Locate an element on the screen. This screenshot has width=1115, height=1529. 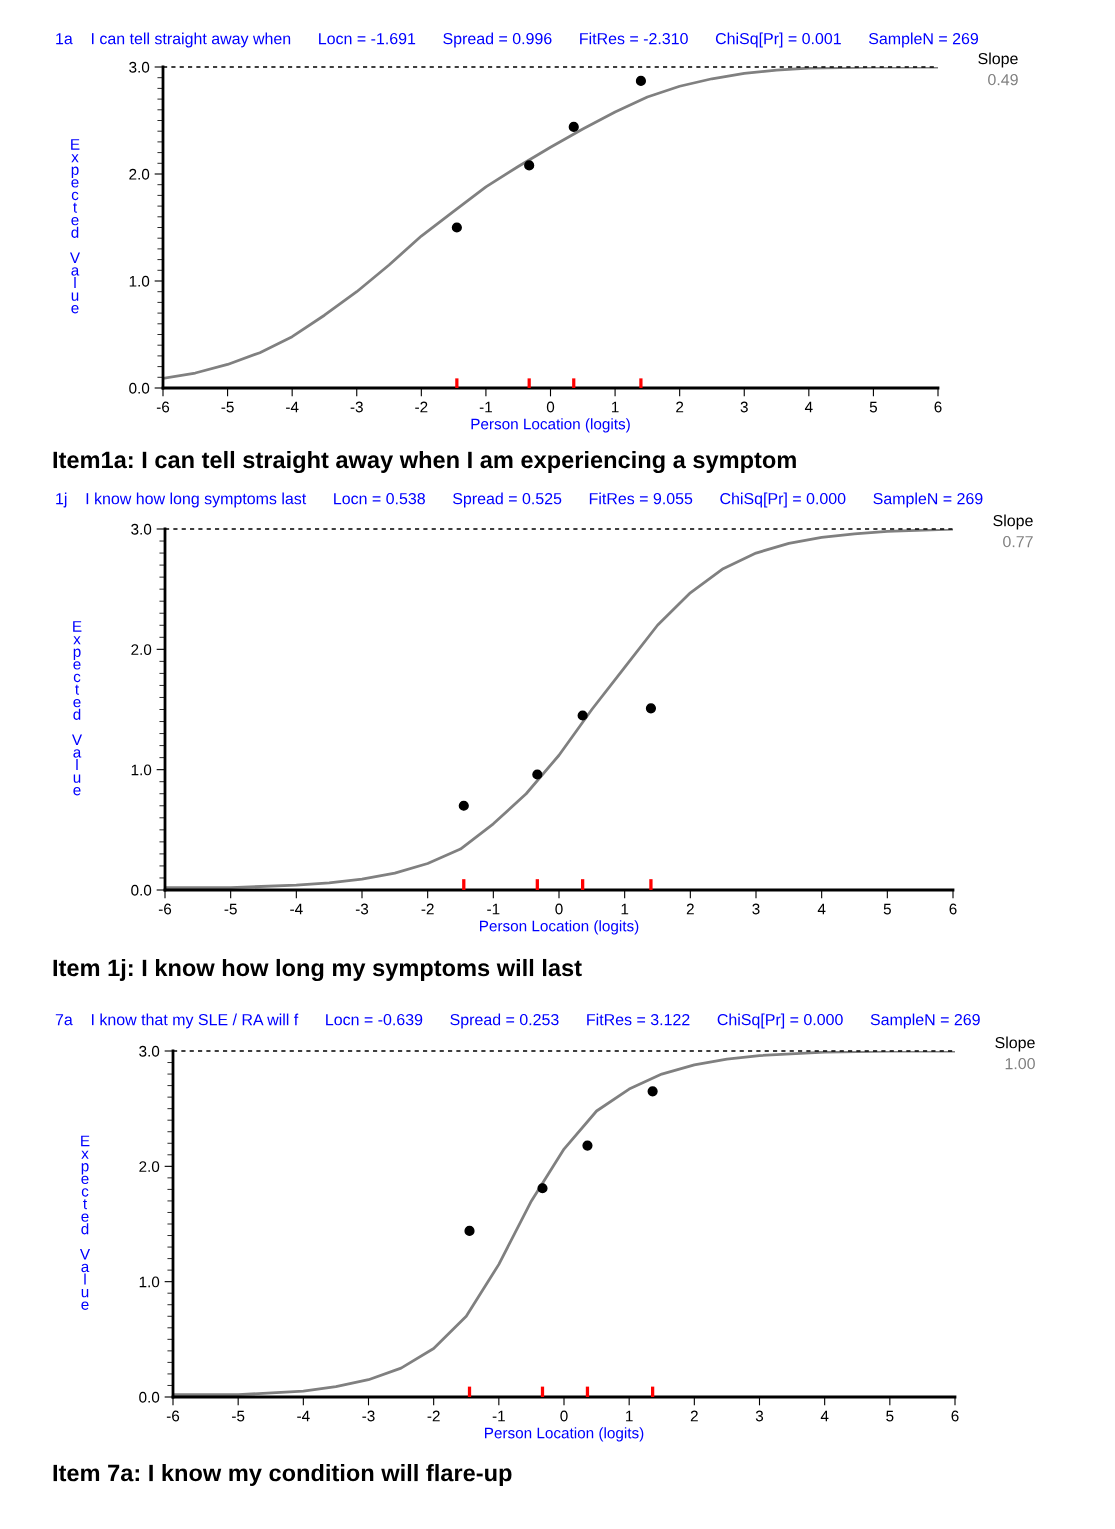
text: Item1a: I can tell straight away when I am experiencing a symptom is located at coordinates (424, 462).